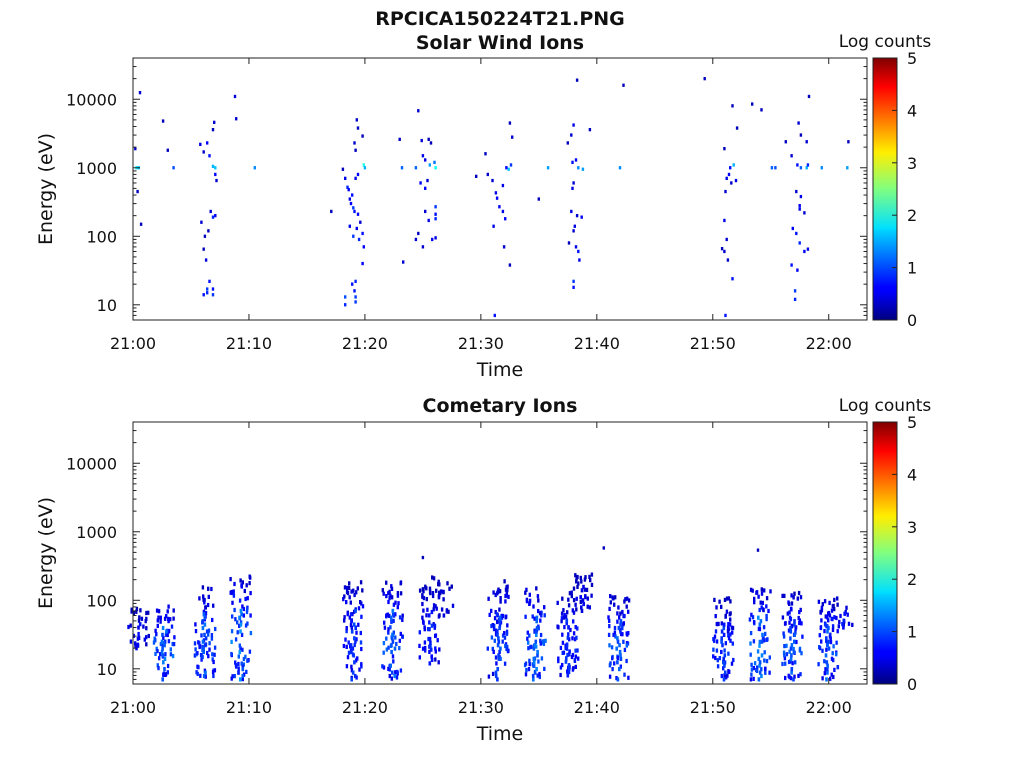 This screenshot has height=768, width=1024. I want to click on y-tick-label: 10, so click(107, 305).